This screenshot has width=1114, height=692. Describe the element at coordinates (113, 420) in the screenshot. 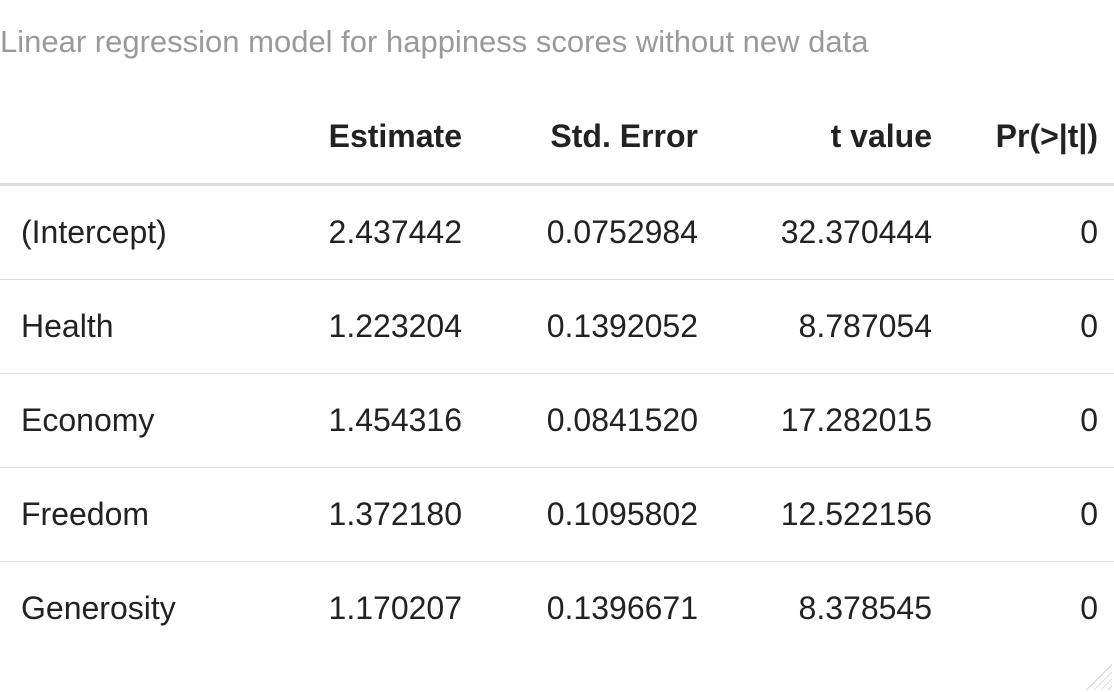

I see `row-label: Economy` at that location.